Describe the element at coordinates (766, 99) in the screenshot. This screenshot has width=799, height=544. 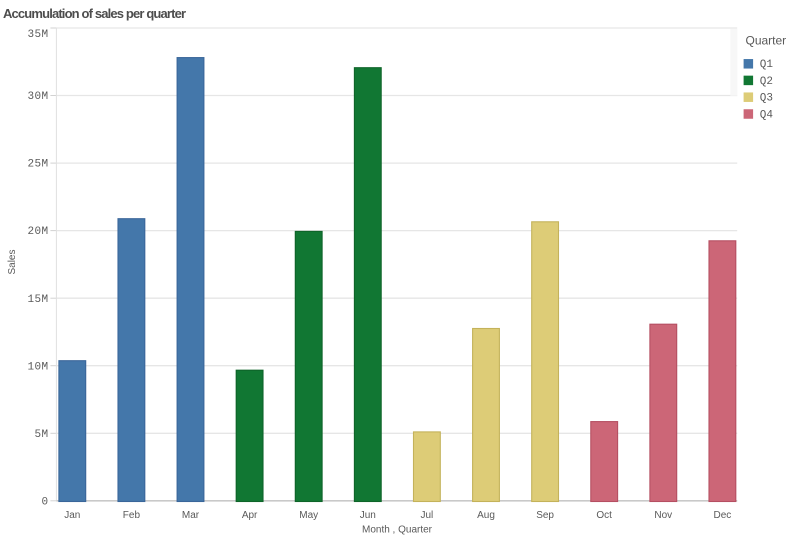
I see `svg-text: Q3` at that location.